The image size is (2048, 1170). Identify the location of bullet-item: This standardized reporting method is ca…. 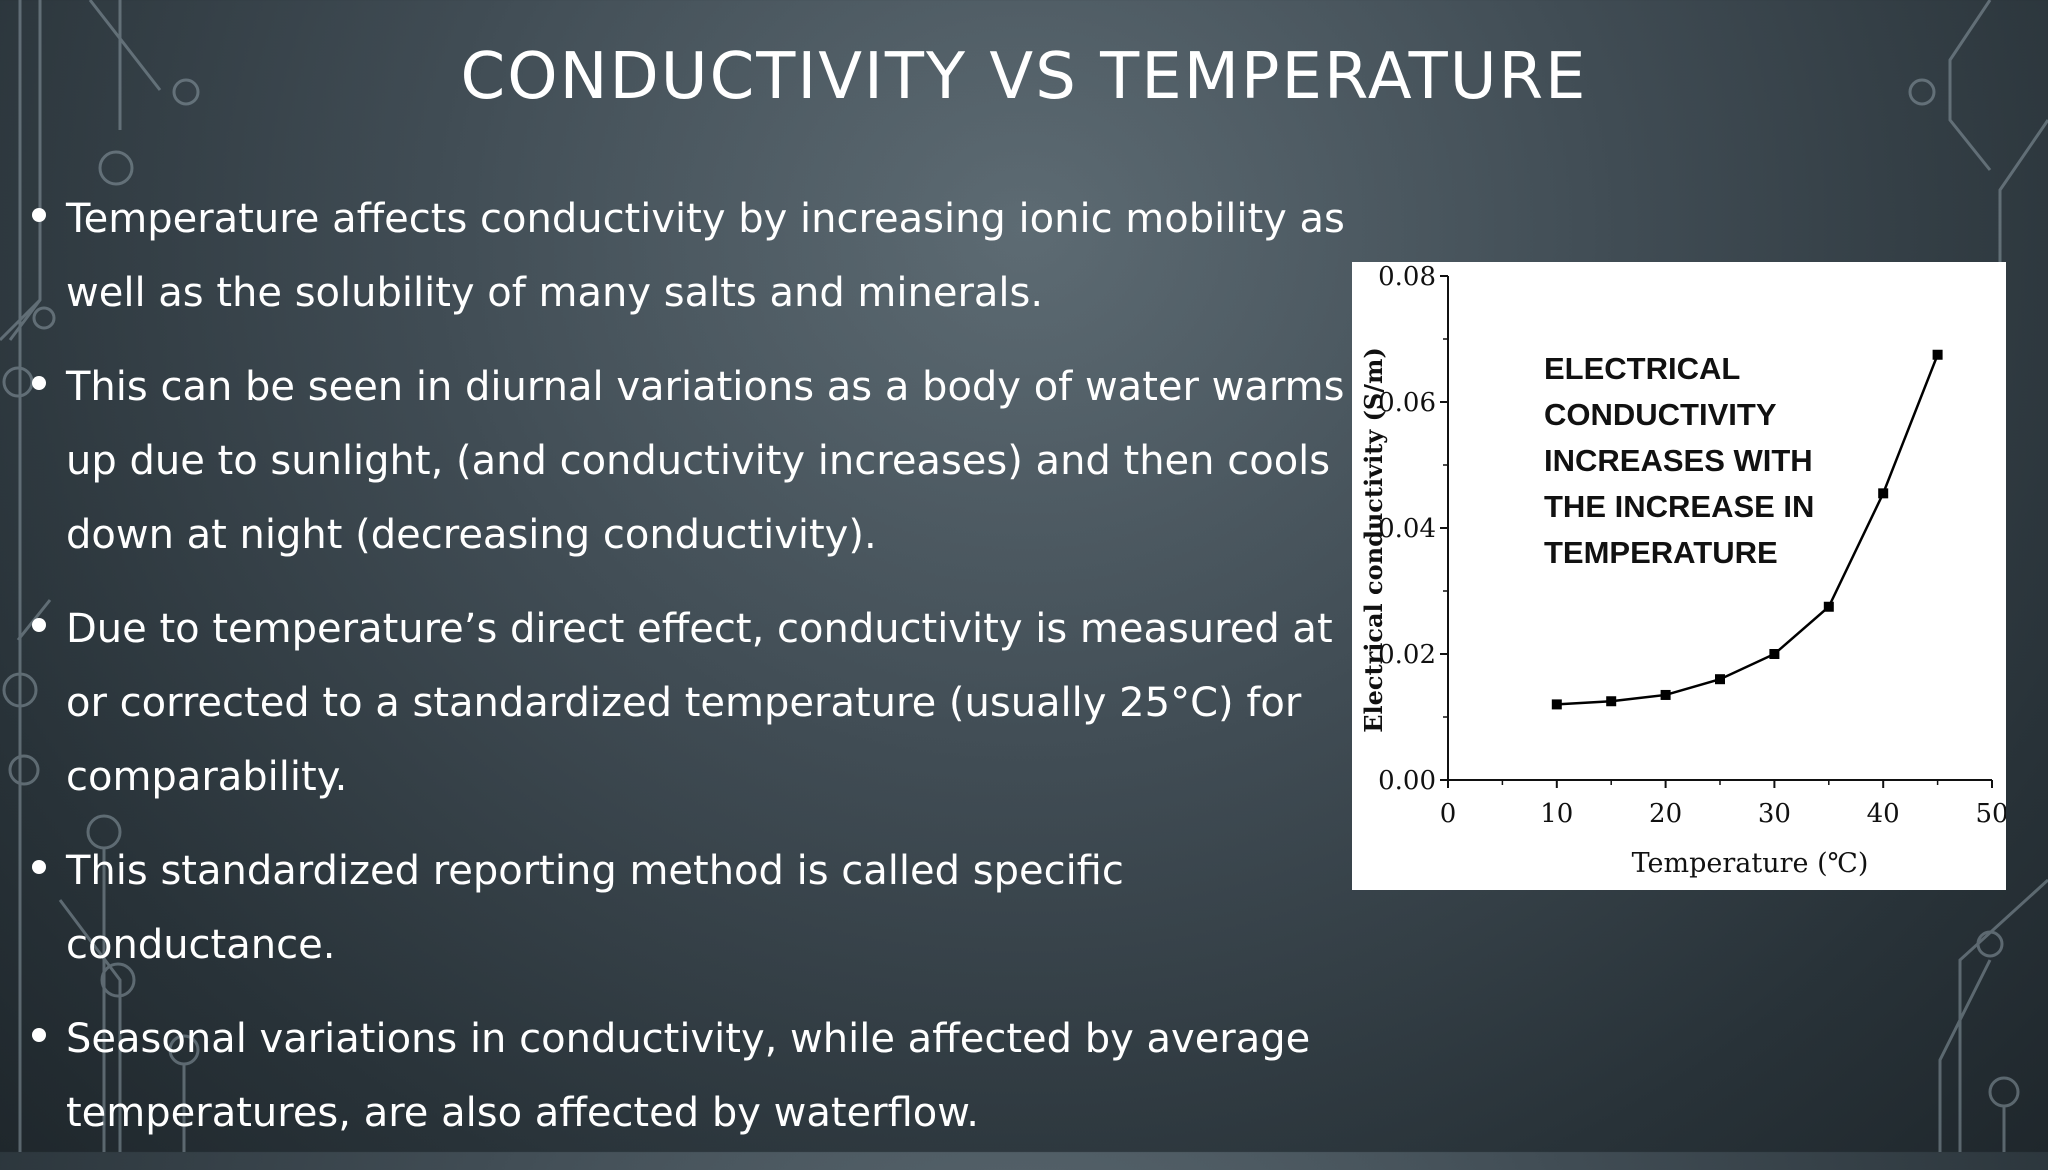
(695, 908).